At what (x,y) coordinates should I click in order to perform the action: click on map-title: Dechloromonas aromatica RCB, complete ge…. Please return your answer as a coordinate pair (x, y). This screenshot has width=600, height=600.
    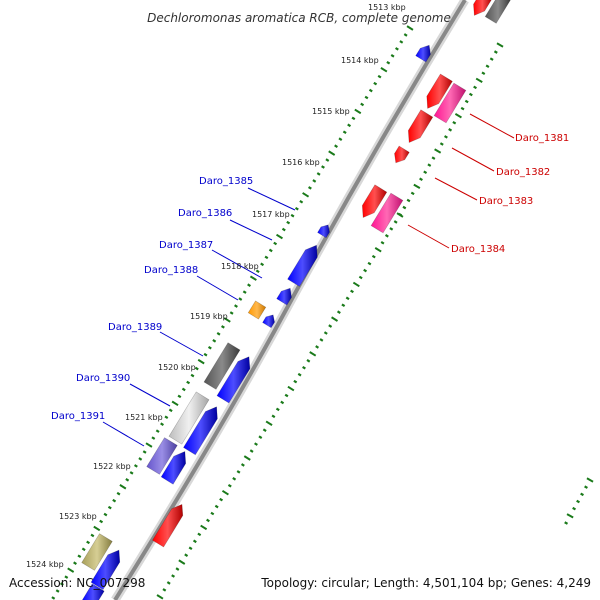
    Looking at the image, I should click on (299, 18).